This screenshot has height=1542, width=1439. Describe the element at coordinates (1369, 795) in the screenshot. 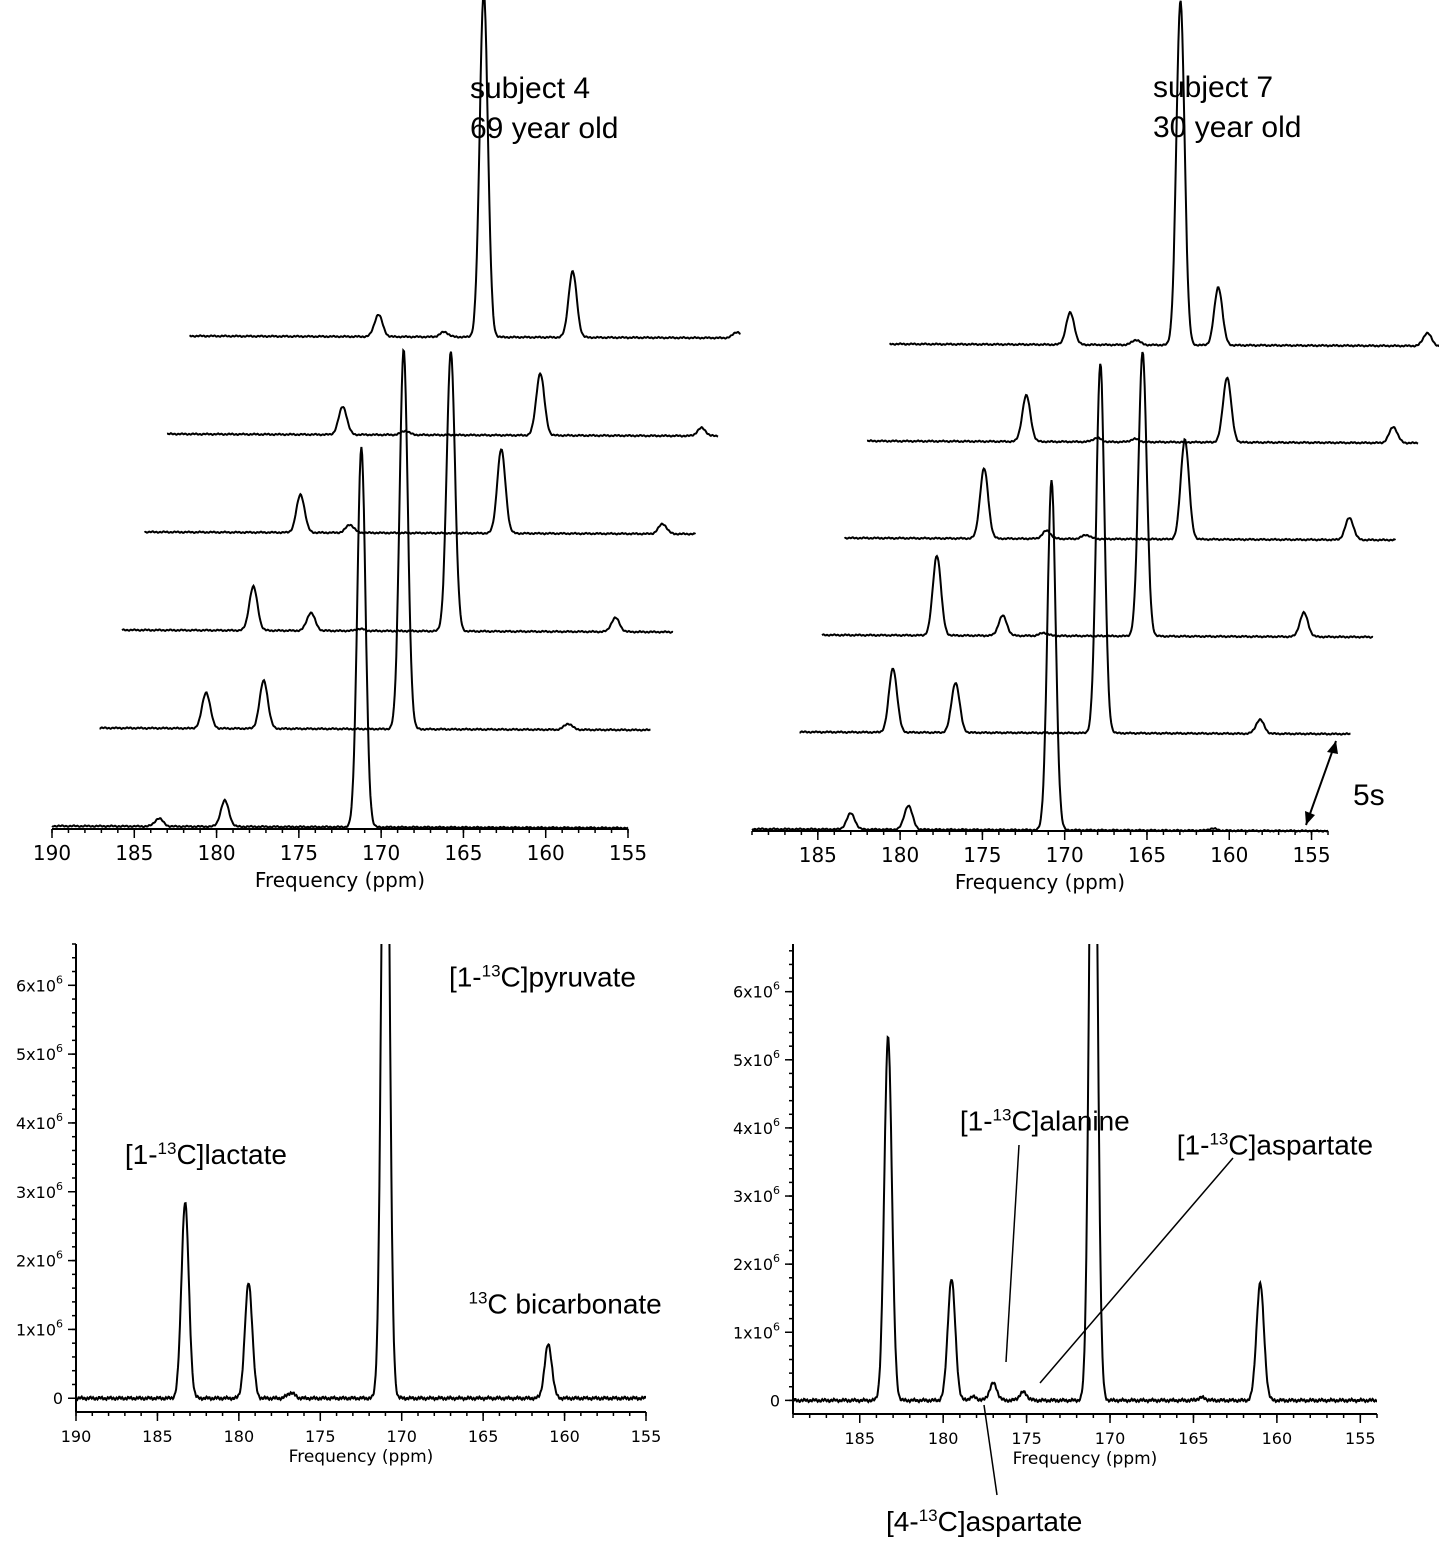

I see `time-step-label: 5s` at that location.